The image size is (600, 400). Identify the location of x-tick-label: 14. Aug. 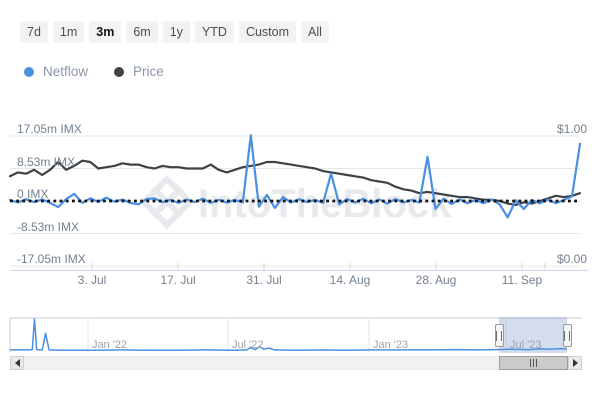
(350, 280).